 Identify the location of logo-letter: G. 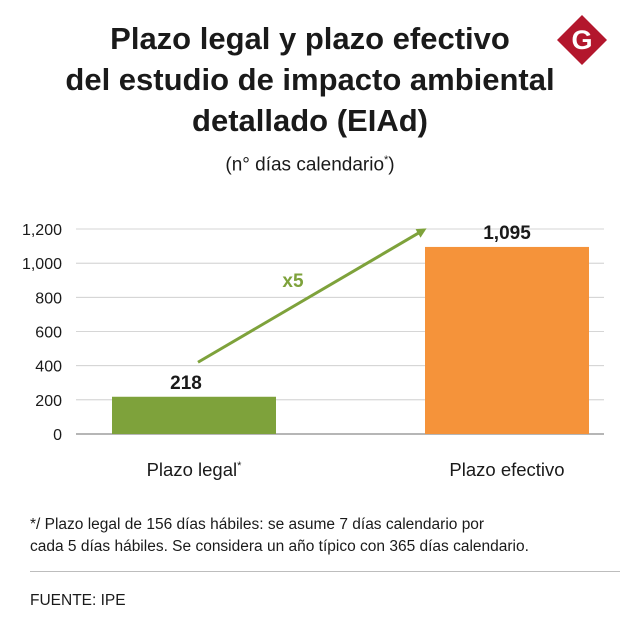
(581, 40).